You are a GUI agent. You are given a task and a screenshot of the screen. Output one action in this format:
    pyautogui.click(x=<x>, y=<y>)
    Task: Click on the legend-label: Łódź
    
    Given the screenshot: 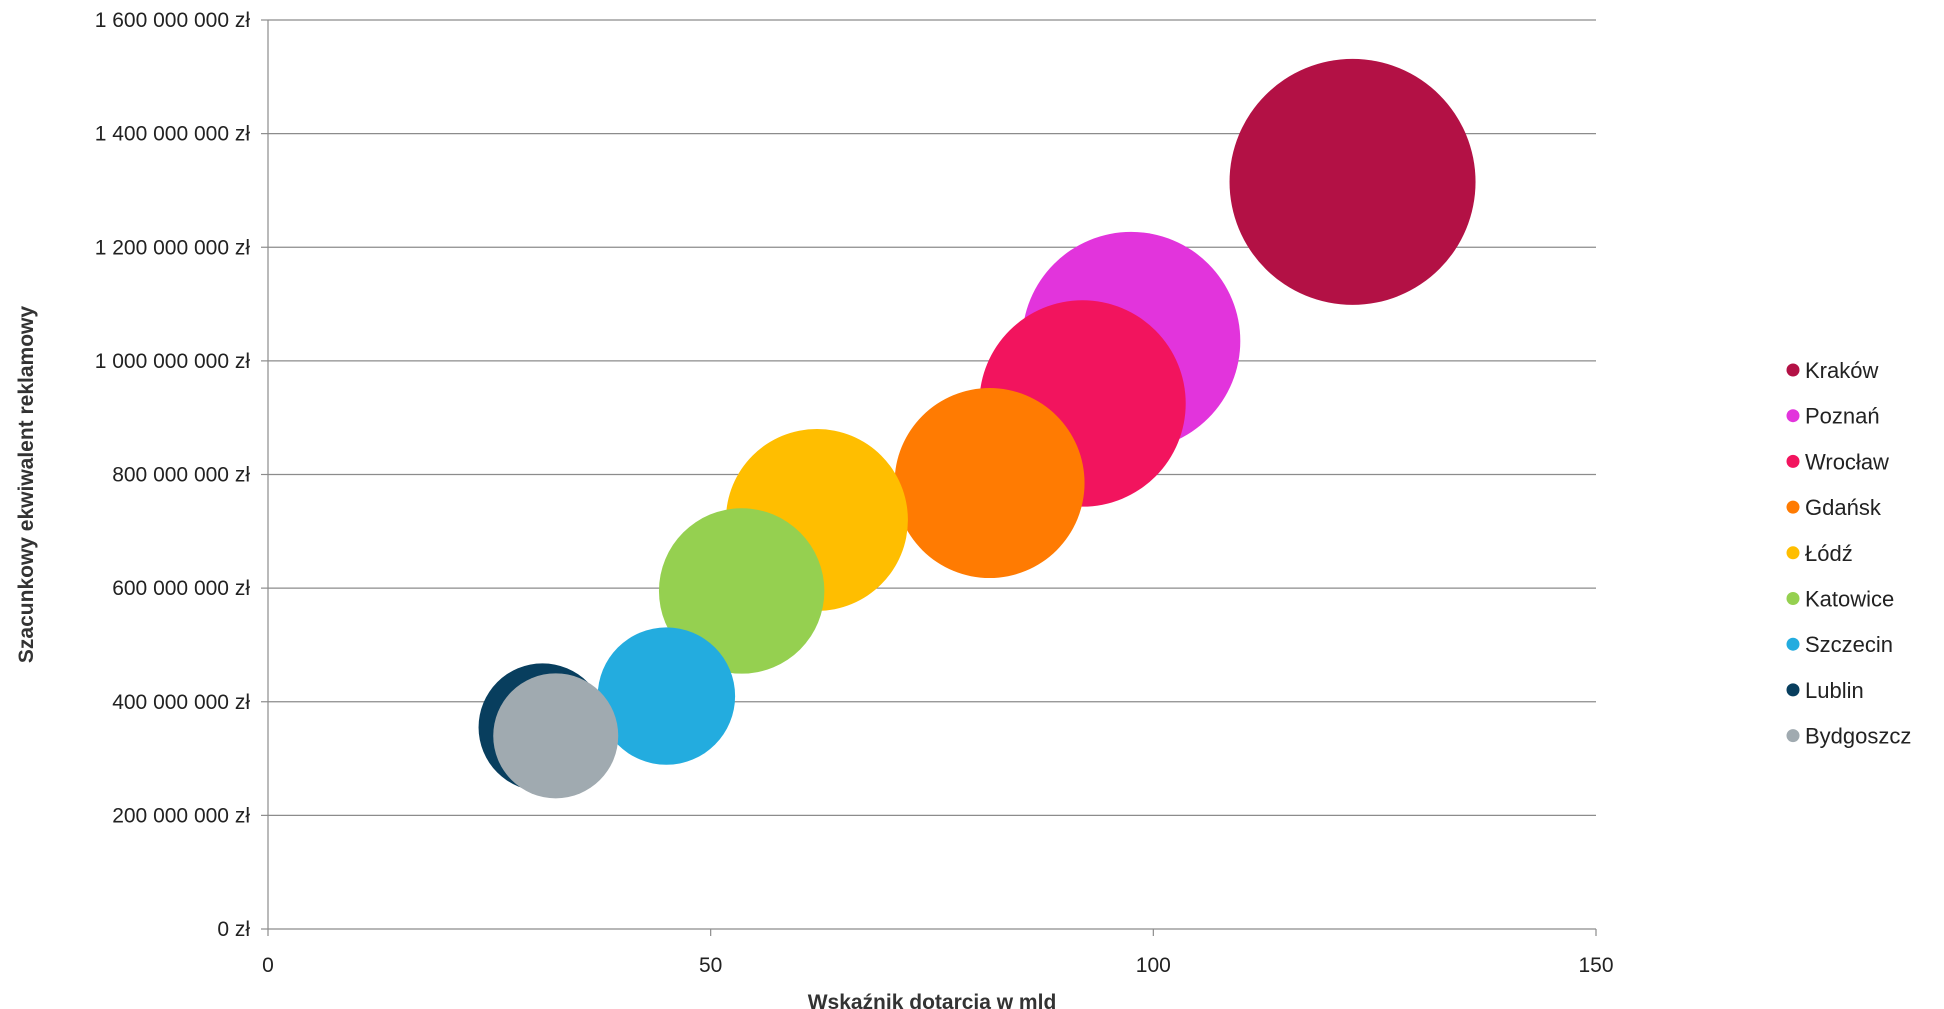 What is the action you would take?
    pyautogui.click(x=1829, y=553)
    